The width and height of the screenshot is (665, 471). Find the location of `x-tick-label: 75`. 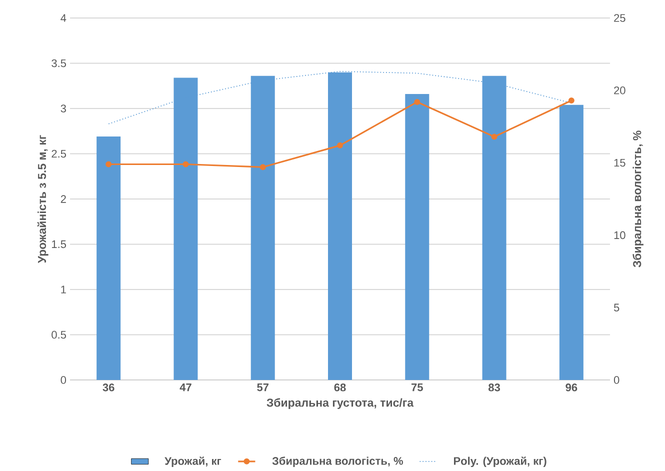

x-tick-label: 75 is located at coordinates (417, 388).